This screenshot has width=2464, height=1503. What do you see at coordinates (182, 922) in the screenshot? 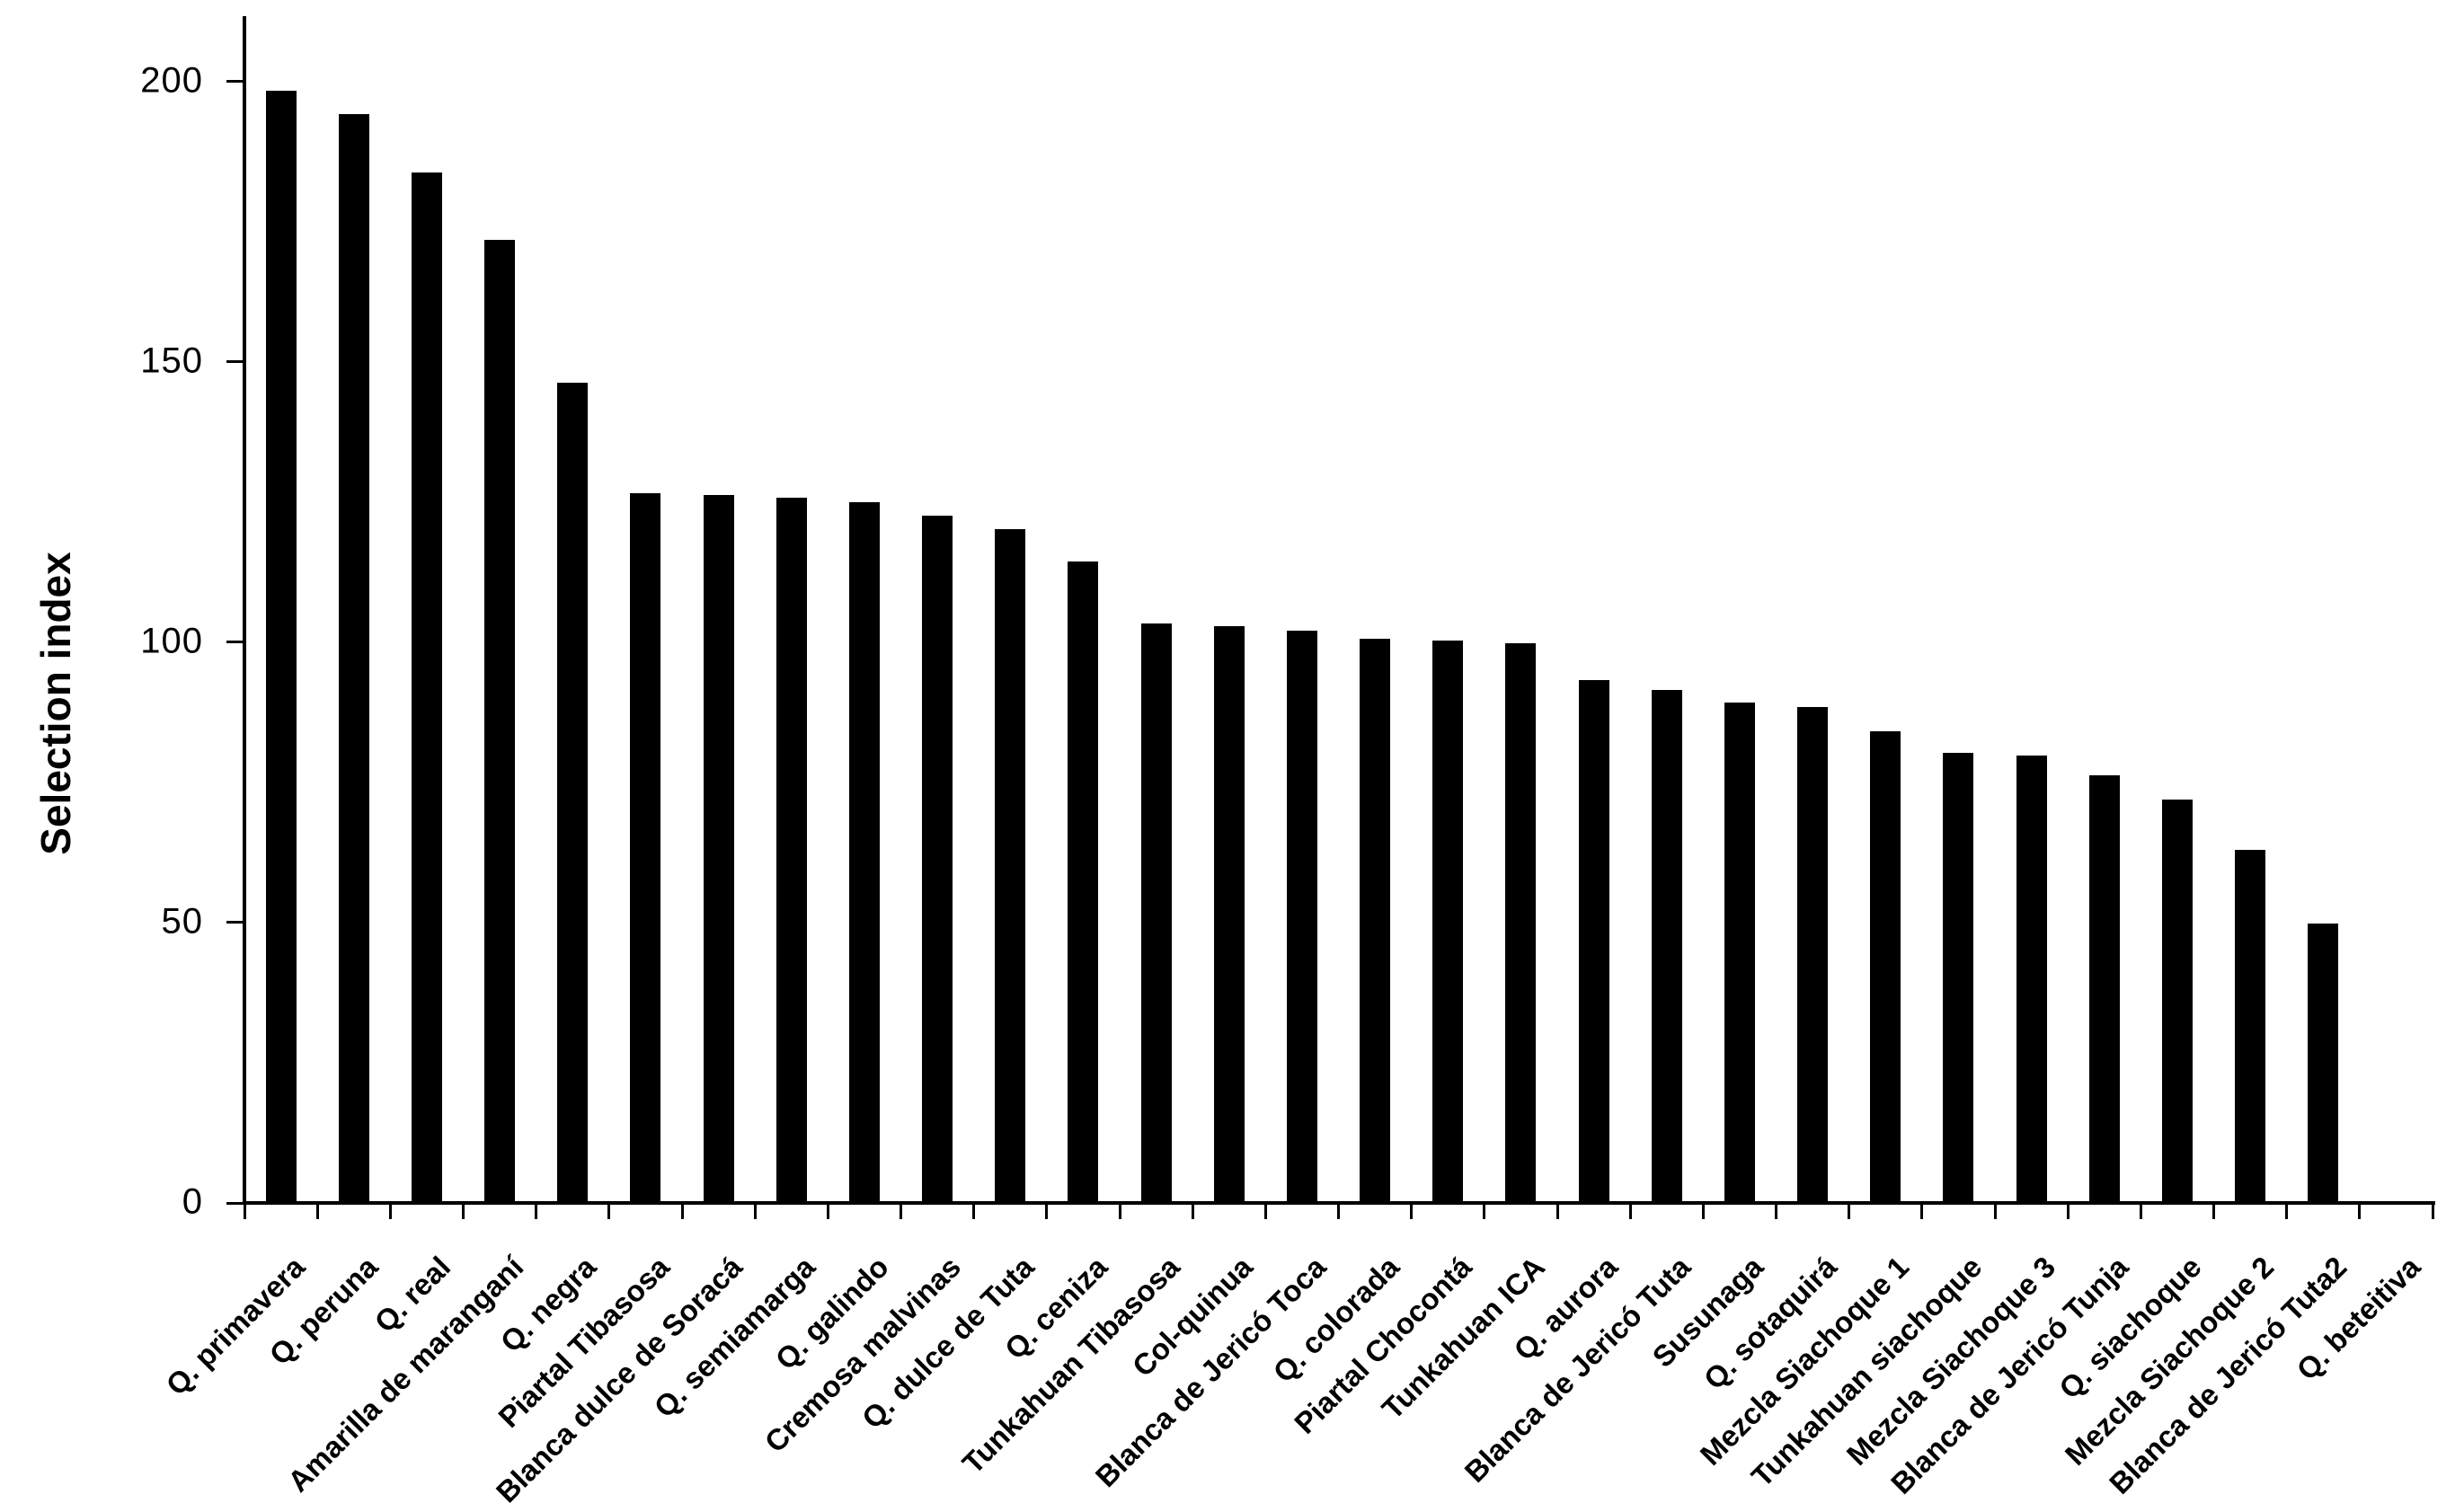
I see `y-tick-label: 50` at bounding box center [182, 922].